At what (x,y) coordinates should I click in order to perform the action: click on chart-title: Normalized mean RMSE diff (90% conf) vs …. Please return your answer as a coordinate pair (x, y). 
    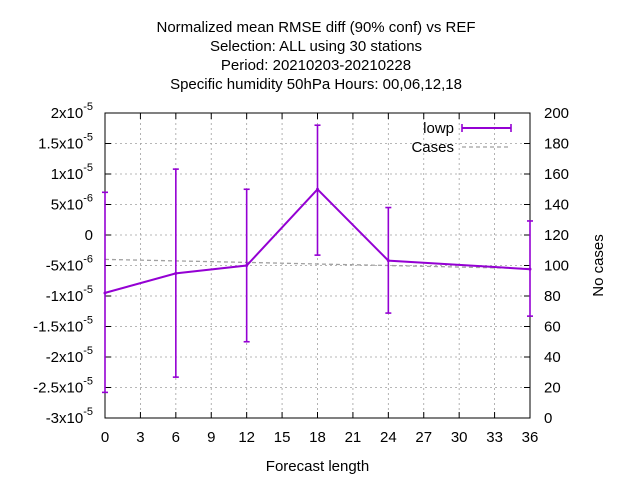
    Looking at the image, I should click on (316, 56).